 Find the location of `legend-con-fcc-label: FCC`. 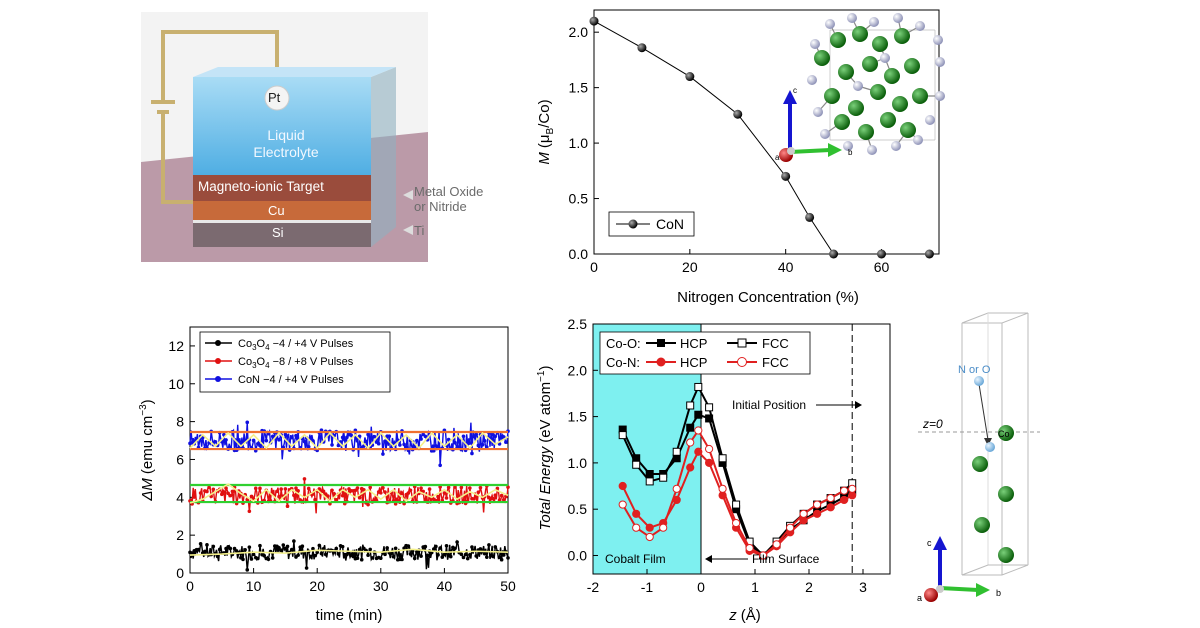

legend-con-fcc-label: FCC is located at coordinates (775, 362).